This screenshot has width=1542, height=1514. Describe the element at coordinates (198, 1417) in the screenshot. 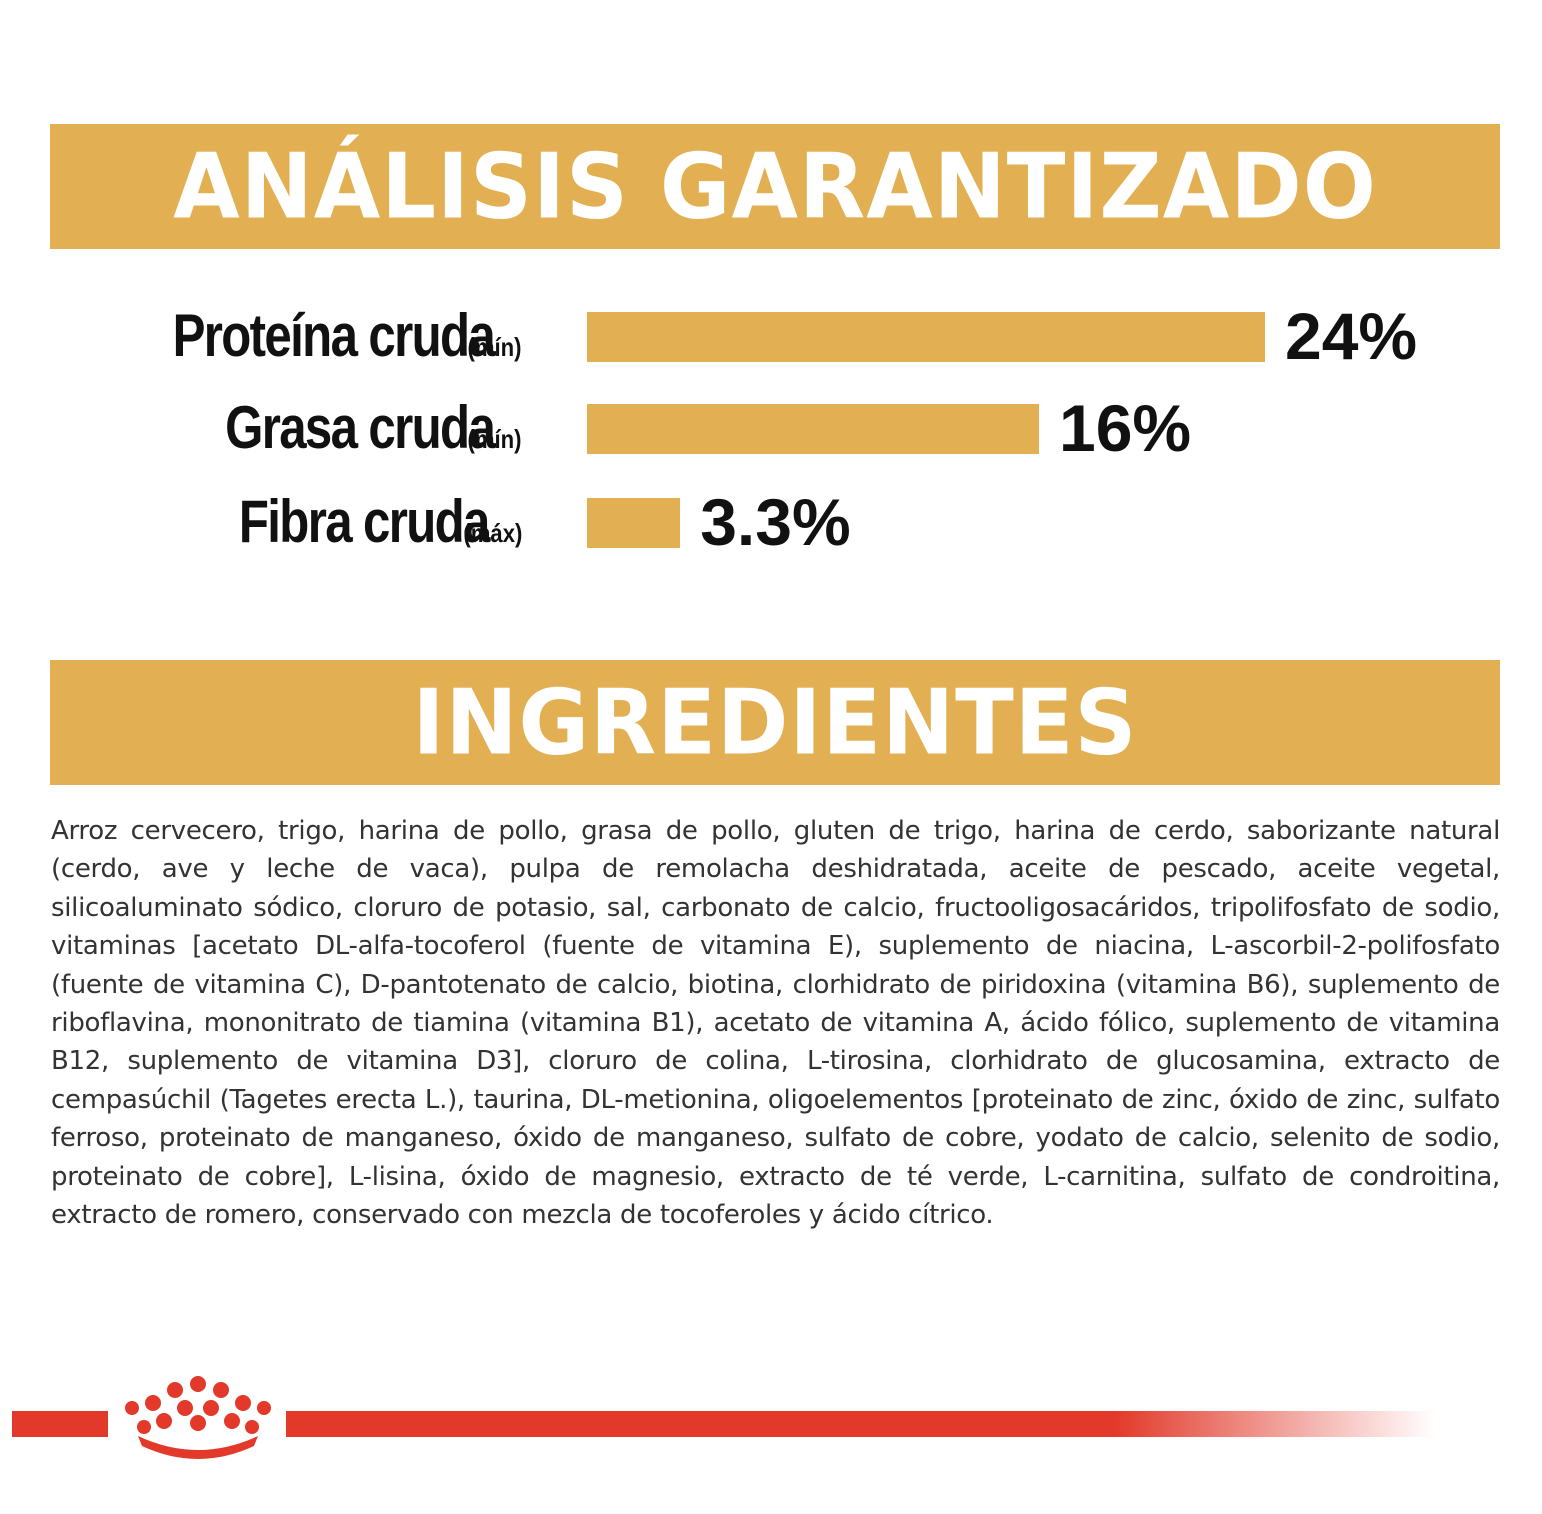

I see `royal-canin-crown-icon` at that location.